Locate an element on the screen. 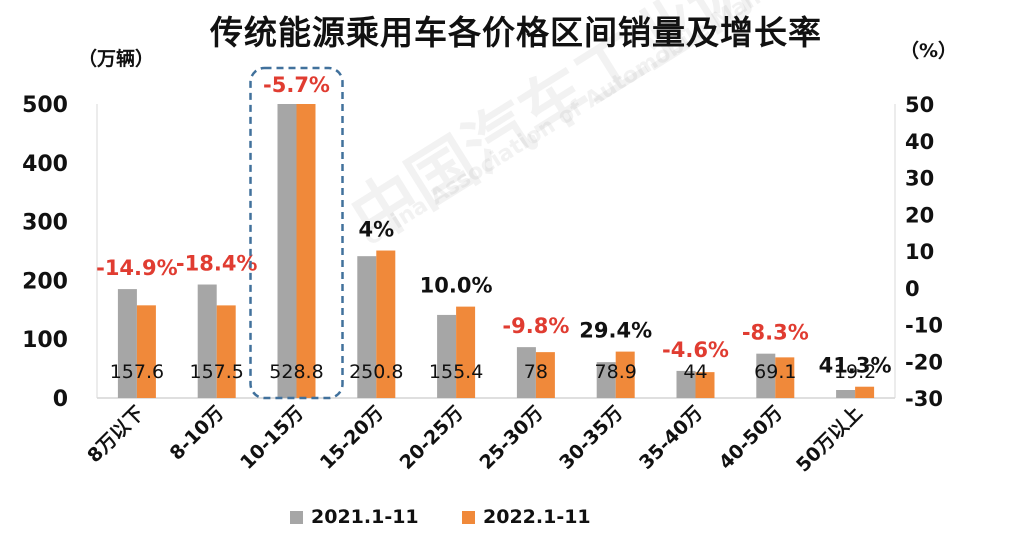  legend-label-2022: 2022.1-11 is located at coordinates (537, 517).